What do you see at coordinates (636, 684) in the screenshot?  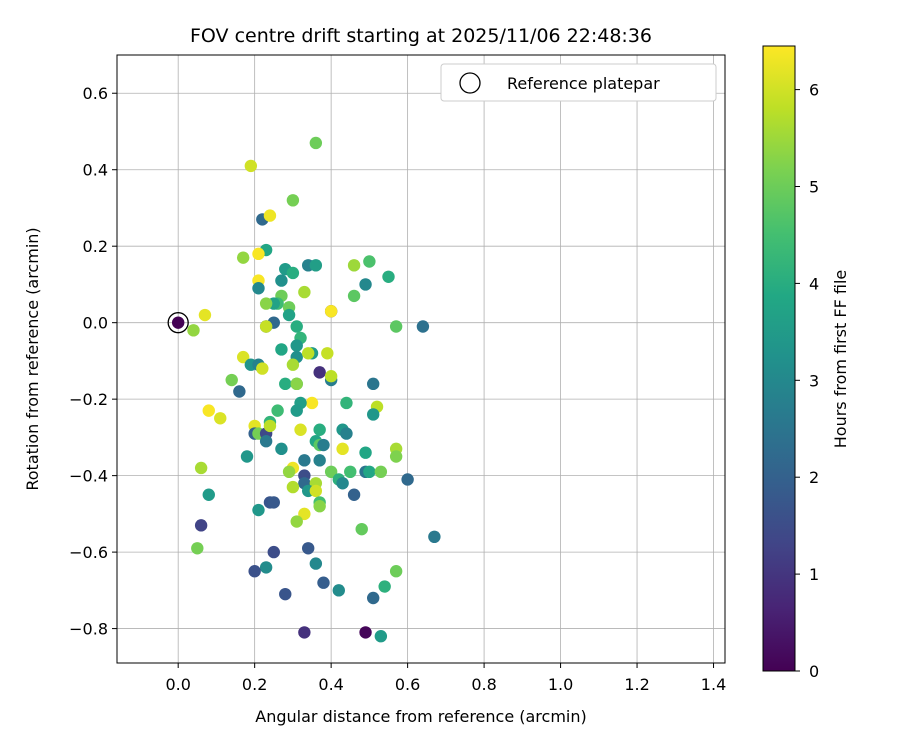 I see `x-tick-label: 1.2` at bounding box center [636, 684].